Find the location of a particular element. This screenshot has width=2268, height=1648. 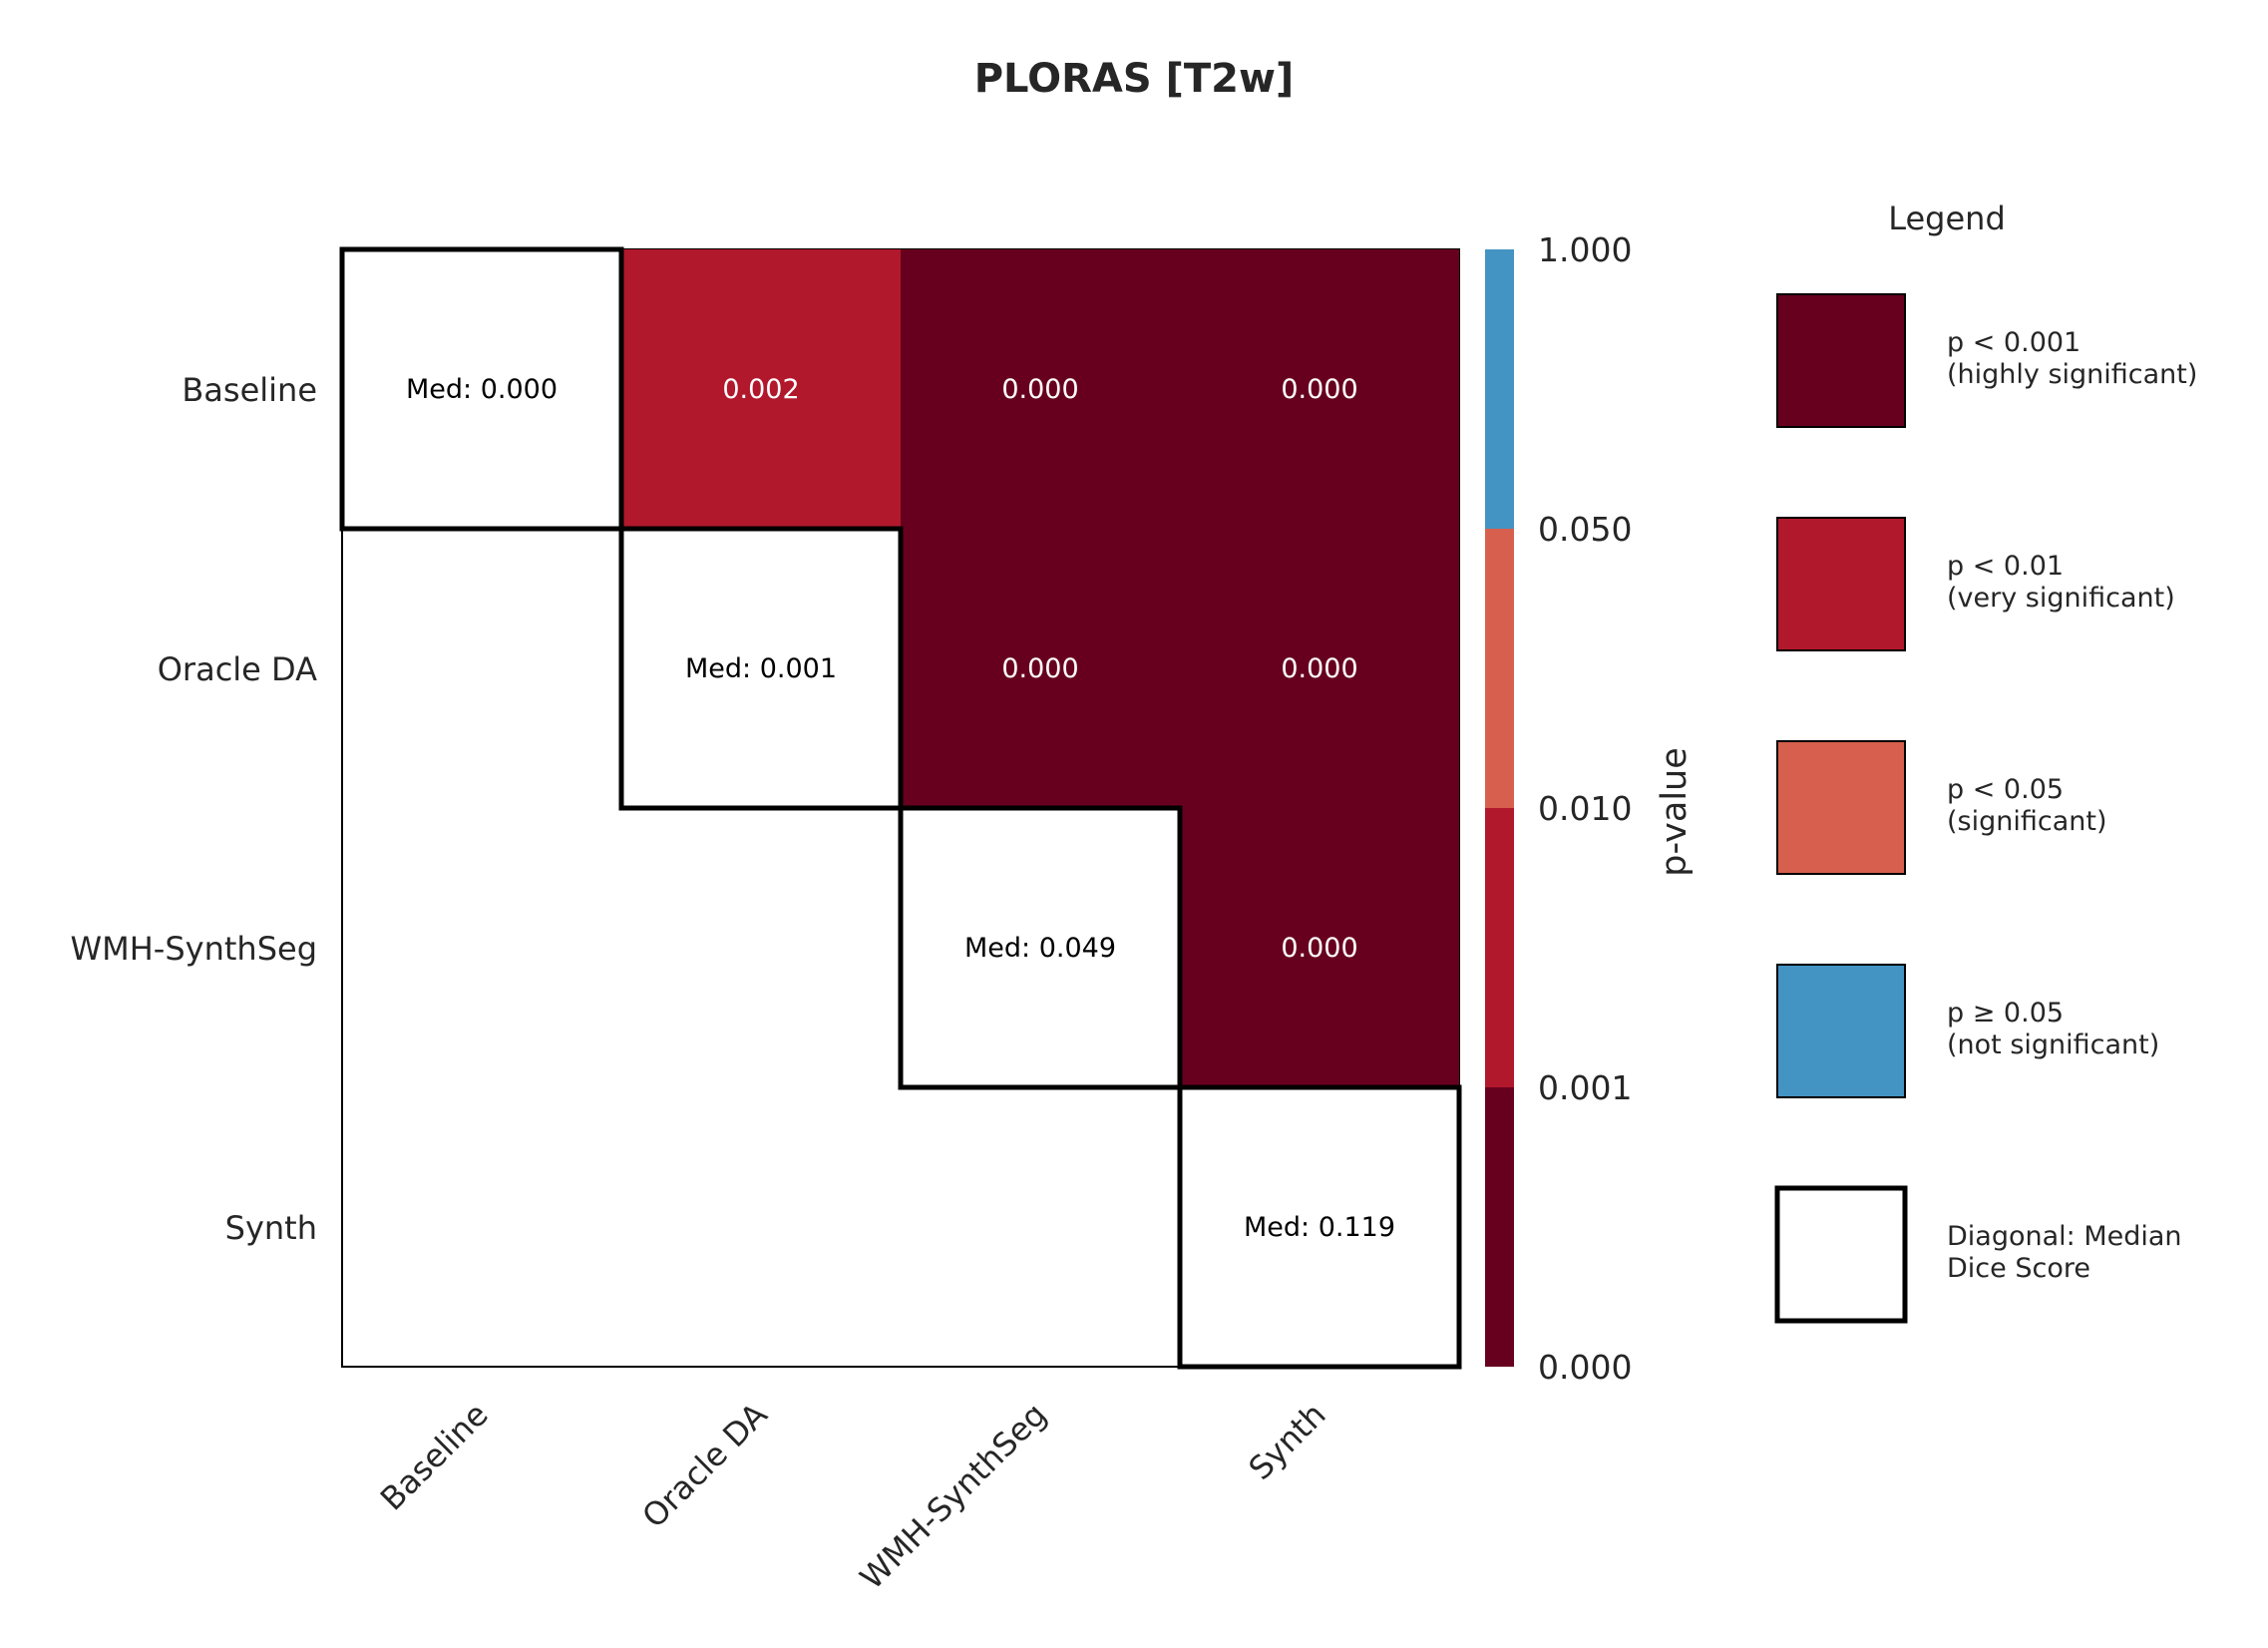

diagonal-label-synth: Med: 0.119 is located at coordinates (1319, 1228).